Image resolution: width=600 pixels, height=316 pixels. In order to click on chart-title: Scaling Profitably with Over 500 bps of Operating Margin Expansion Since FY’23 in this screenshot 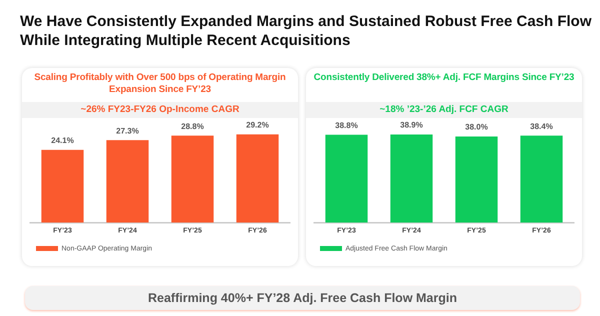, I will do `click(160, 84)`.